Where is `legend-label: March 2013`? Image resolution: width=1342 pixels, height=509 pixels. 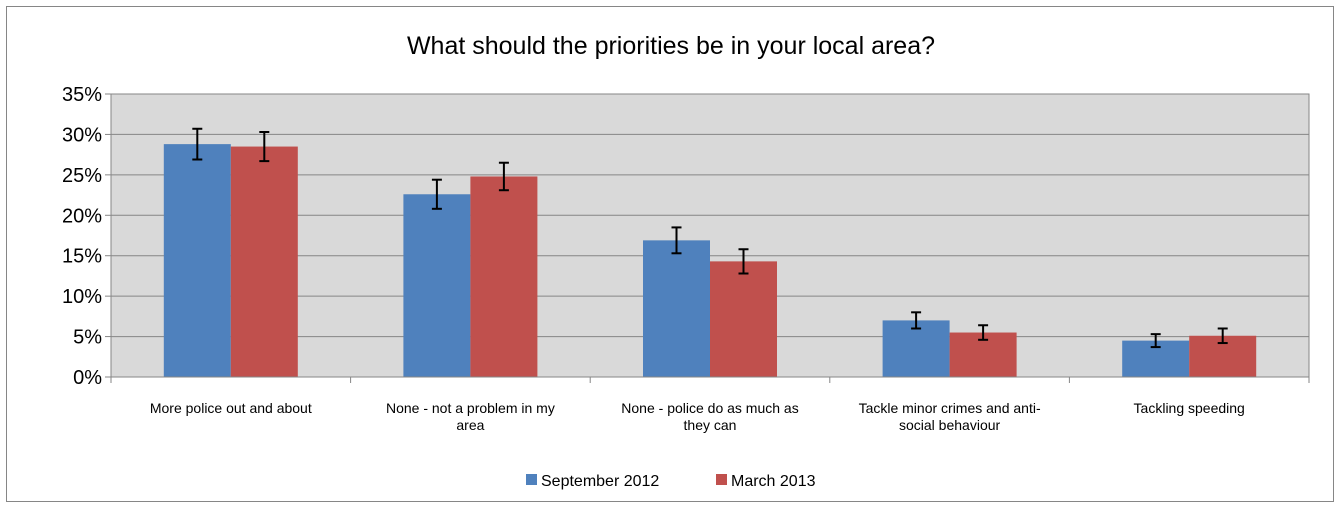
legend-label: March 2013 is located at coordinates (773, 481).